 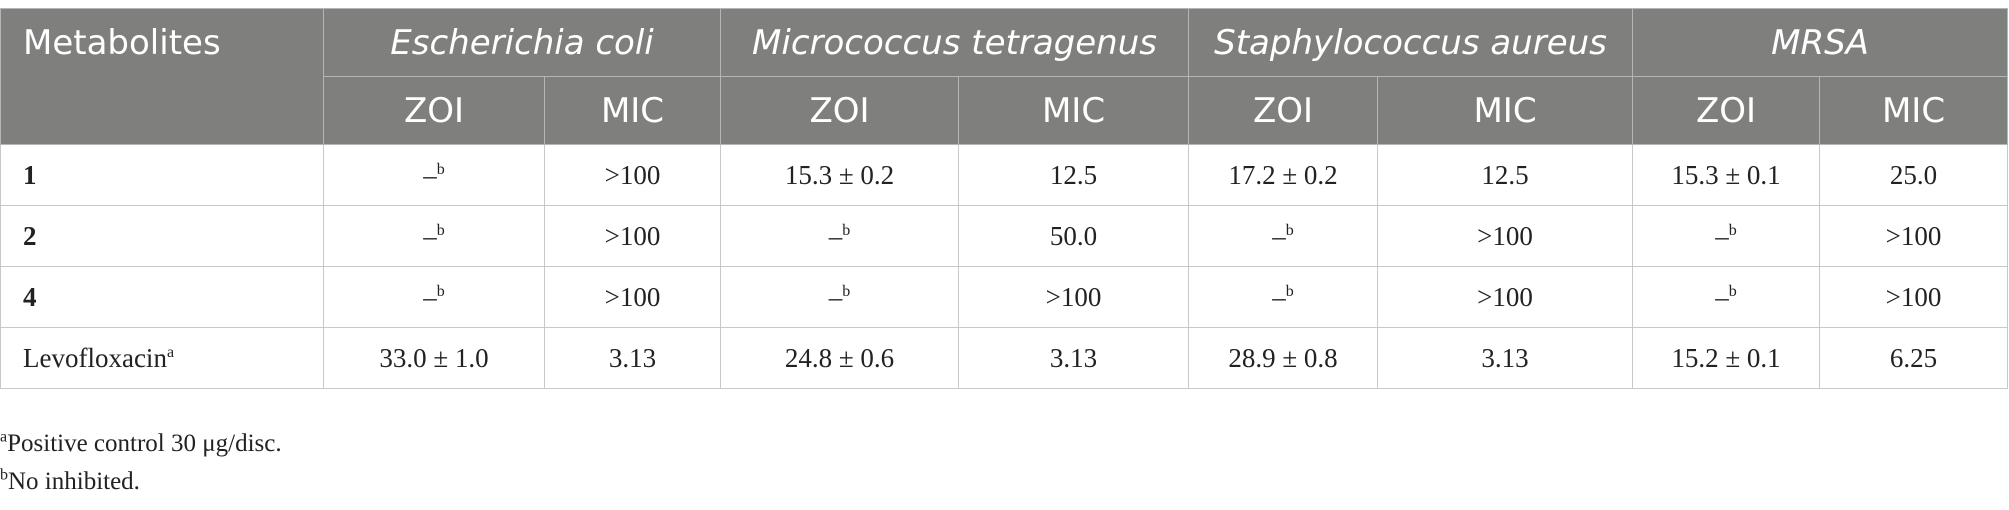 I want to click on cell-text: Levofloxacin, so click(x=95, y=357).